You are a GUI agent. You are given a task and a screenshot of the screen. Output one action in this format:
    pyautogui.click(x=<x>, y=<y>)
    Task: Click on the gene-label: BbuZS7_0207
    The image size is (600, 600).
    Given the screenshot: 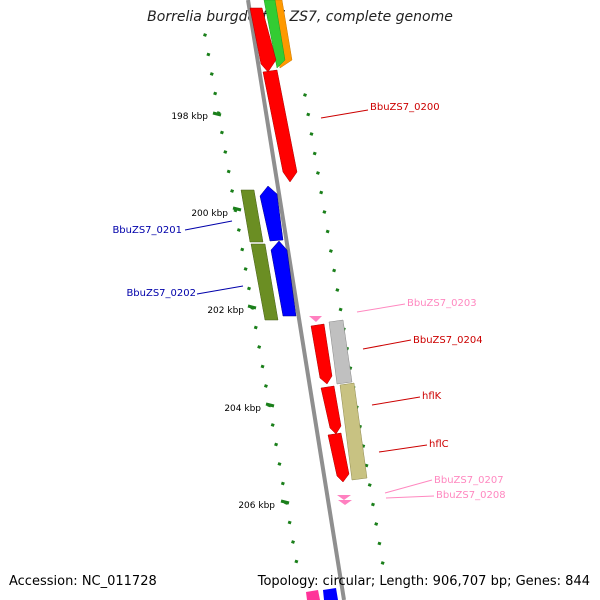 What is the action you would take?
    pyautogui.click(x=469, y=480)
    